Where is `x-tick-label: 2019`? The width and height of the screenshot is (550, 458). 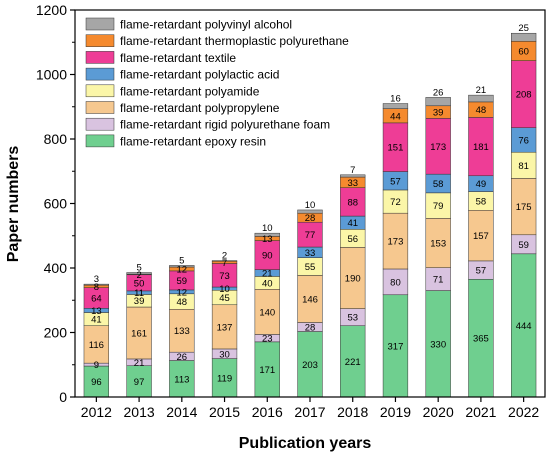
x-tick-label: 2019 is located at coordinates (395, 412).